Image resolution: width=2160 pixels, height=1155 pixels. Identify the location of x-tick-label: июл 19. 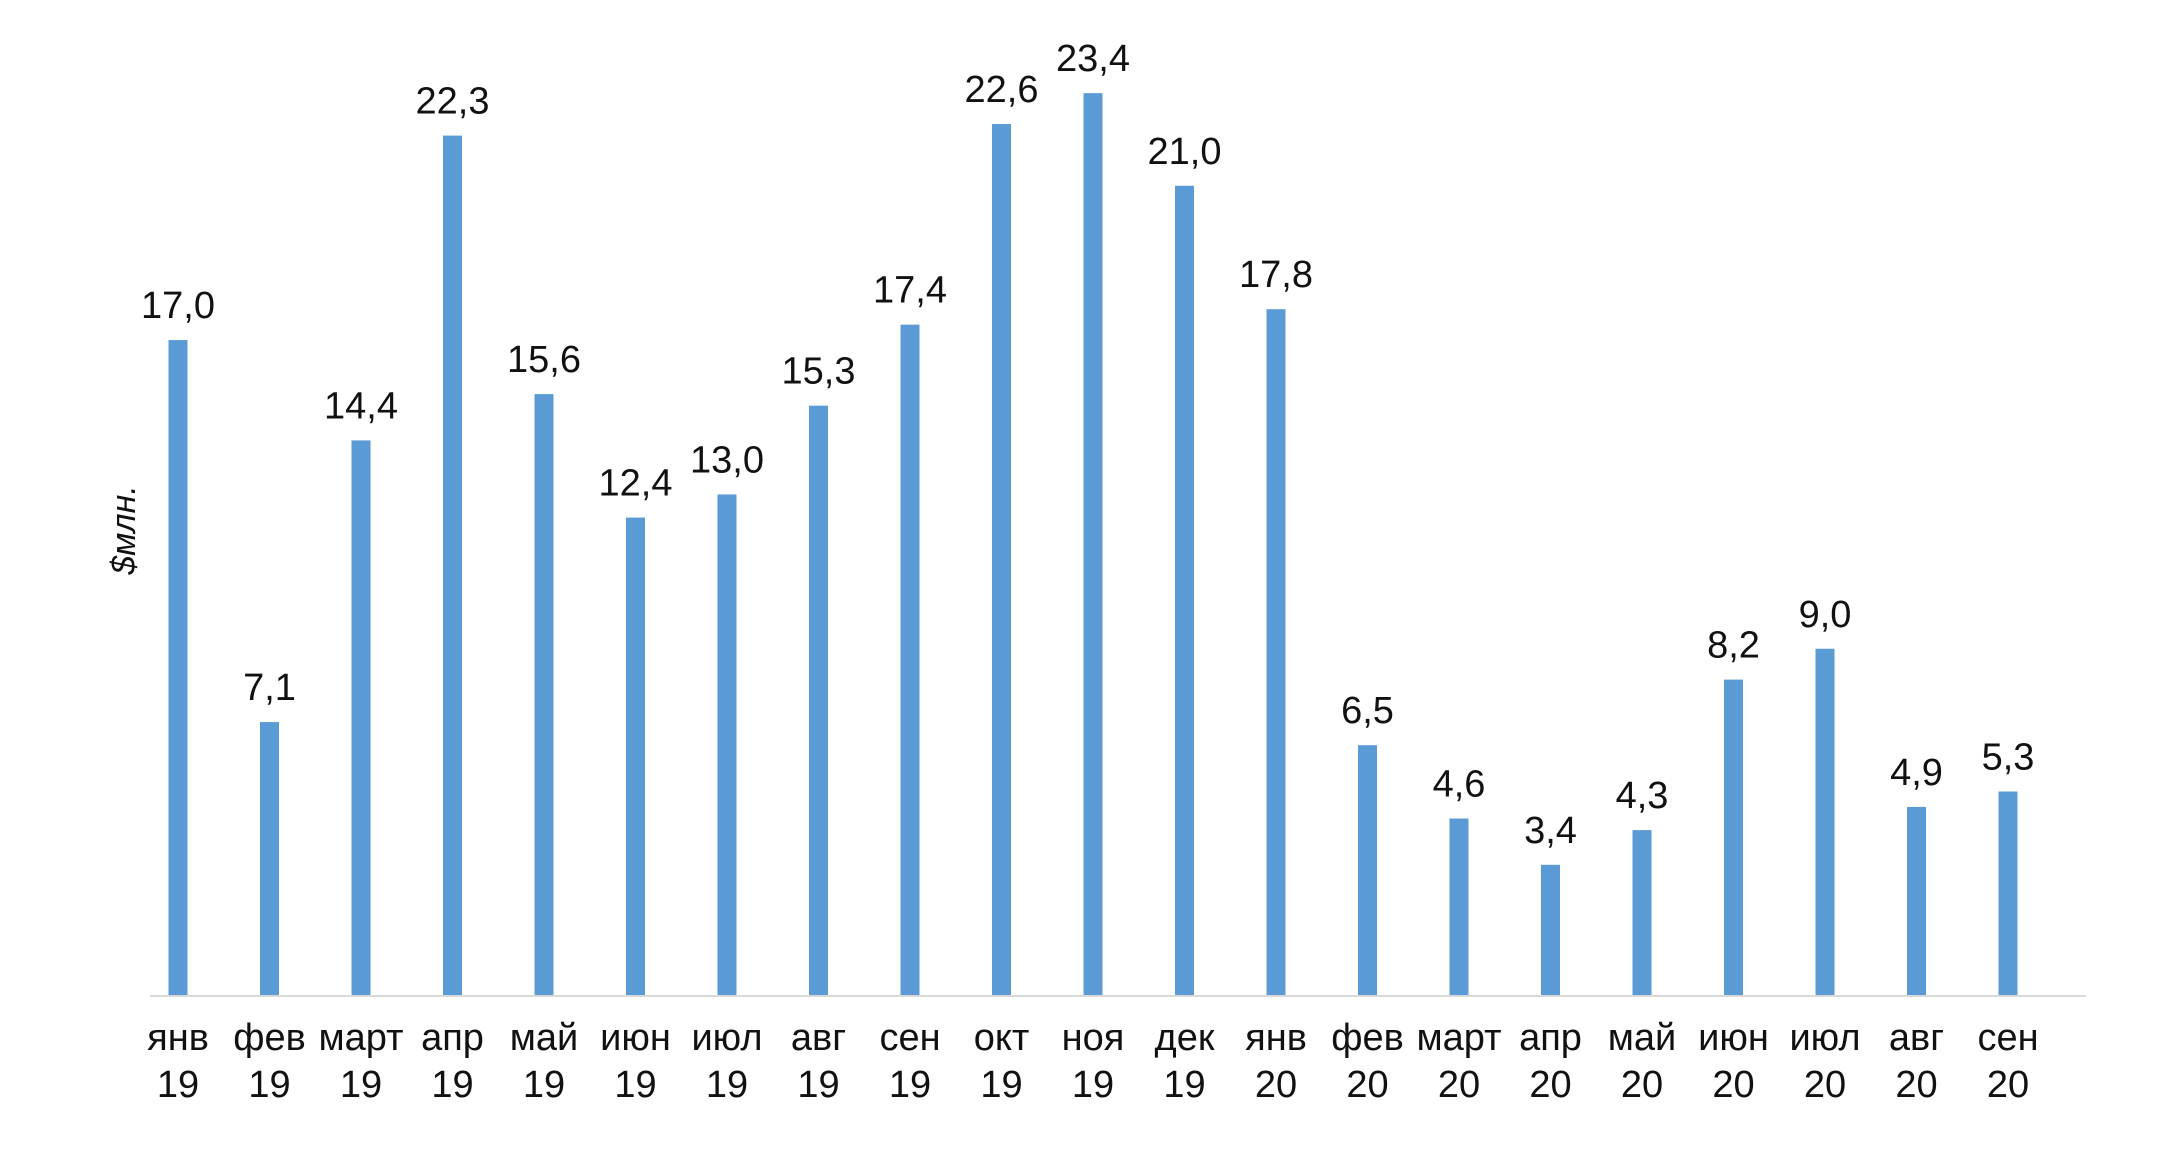
(726, 1061).